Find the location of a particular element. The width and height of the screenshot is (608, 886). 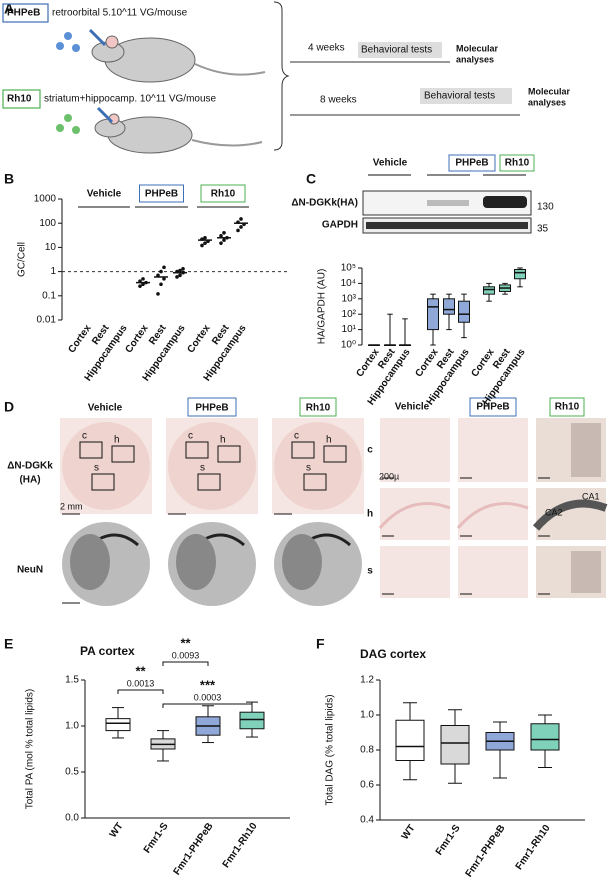

y-tick-label: 10² is located at coordinates (349, 314).